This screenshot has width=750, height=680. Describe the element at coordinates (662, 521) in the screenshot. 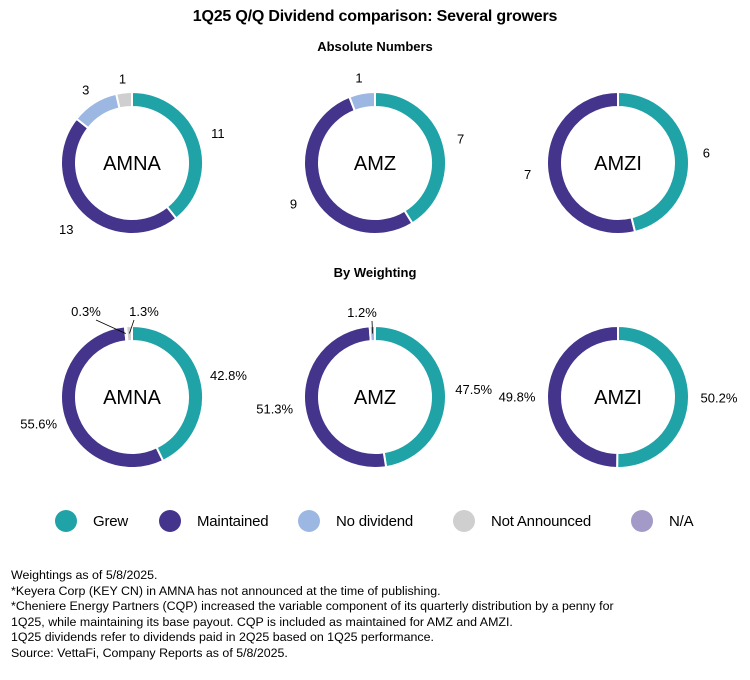

I see `legend-item-na: N/A` at that location.